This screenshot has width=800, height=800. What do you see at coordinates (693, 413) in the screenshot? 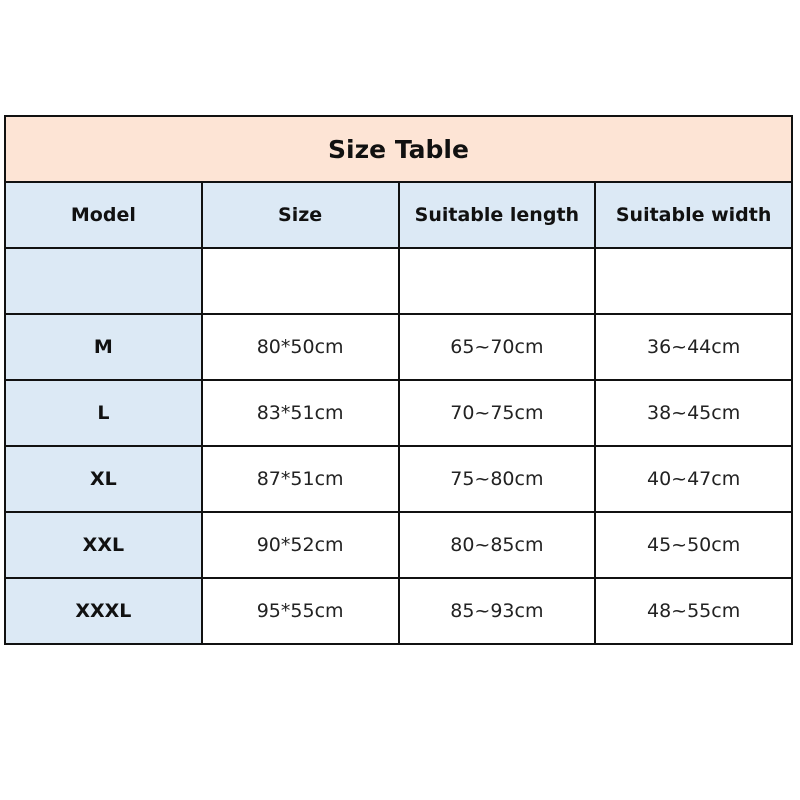
I see `cell-width: 38~45cm` at bounding box center [693, 413].